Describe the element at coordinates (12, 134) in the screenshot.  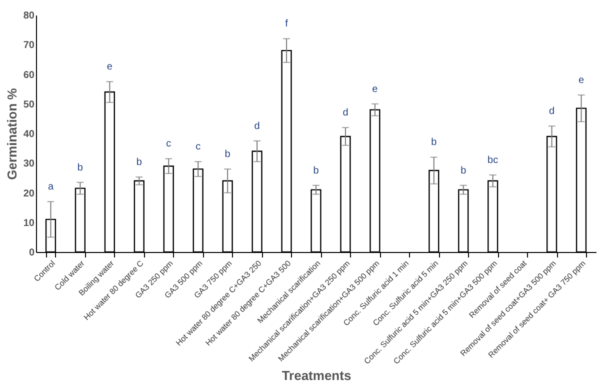
I see `y-axis-title: Germination %` at that location.